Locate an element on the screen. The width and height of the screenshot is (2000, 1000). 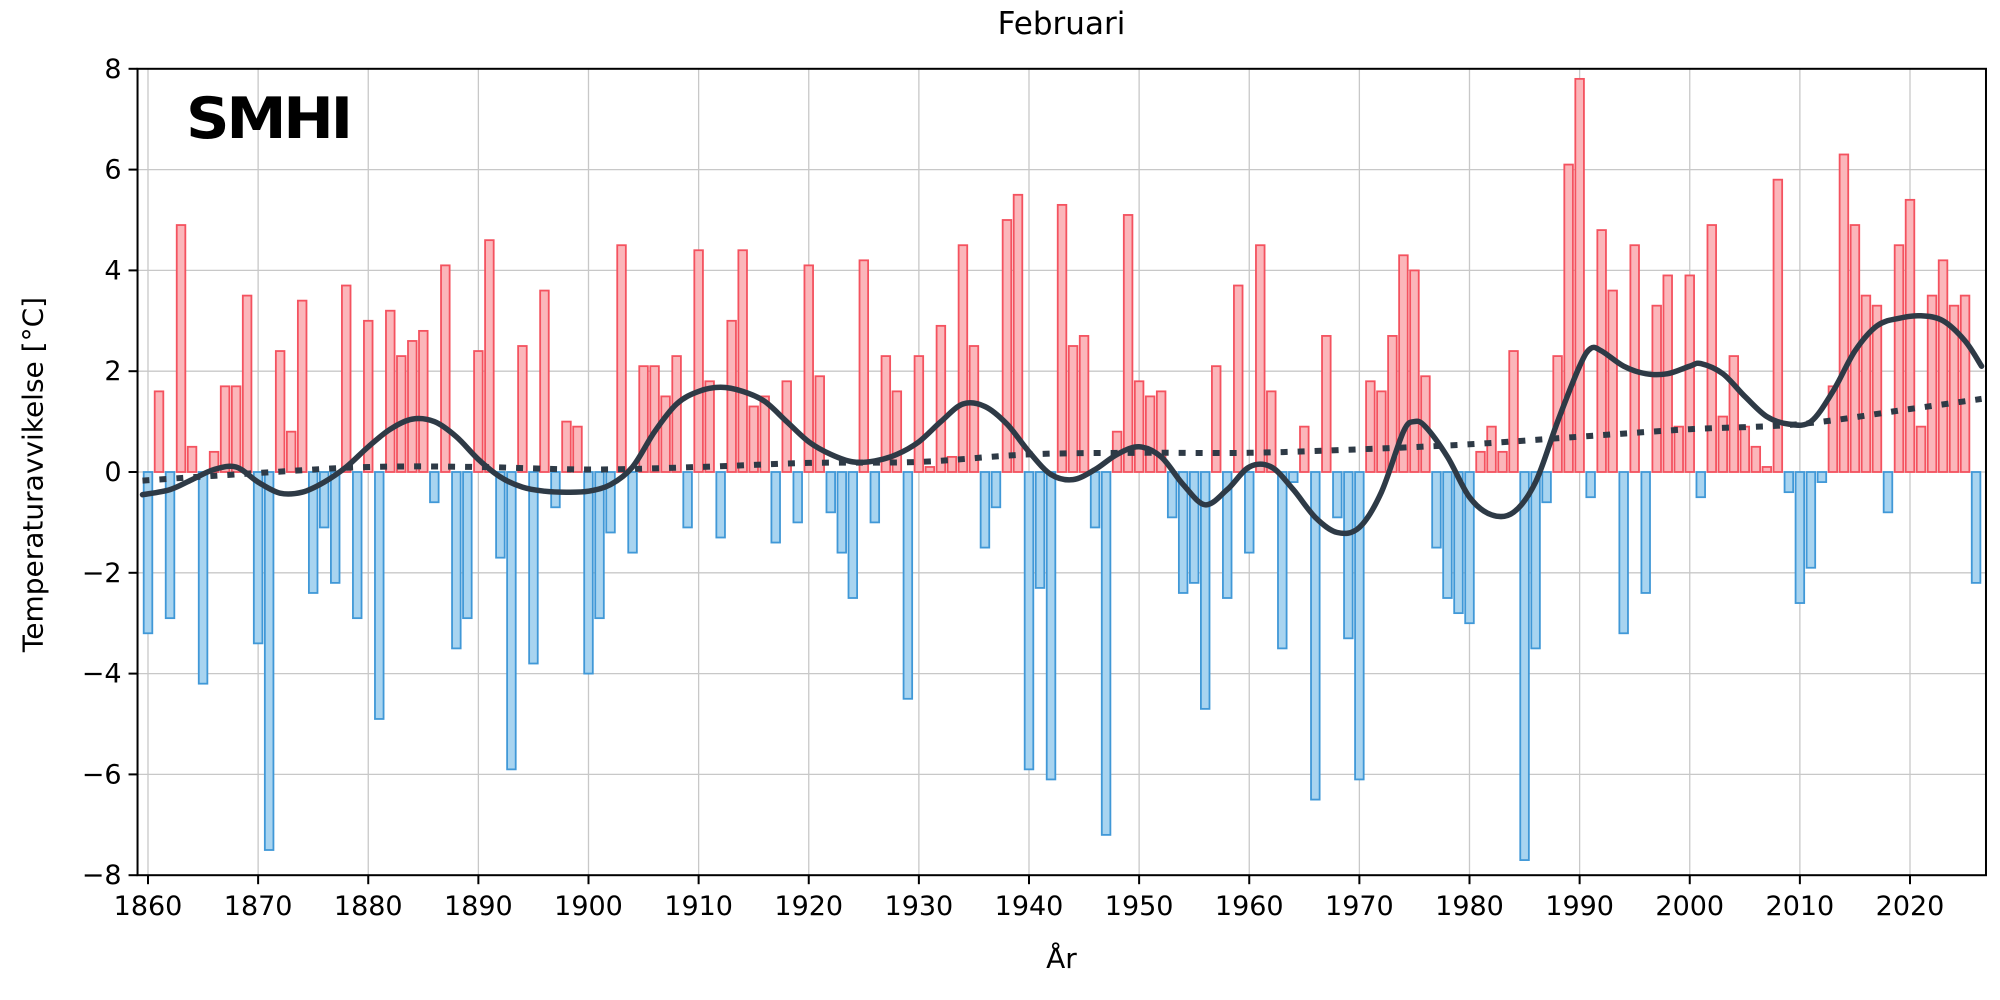
bar-1961 is located at coordinates (1260, 358).